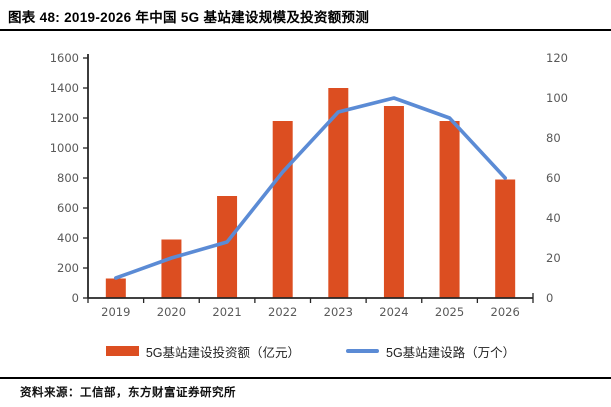 The image size is (611, 407). I want to click on right-axis-tick-label: 100, so click(557, 98).